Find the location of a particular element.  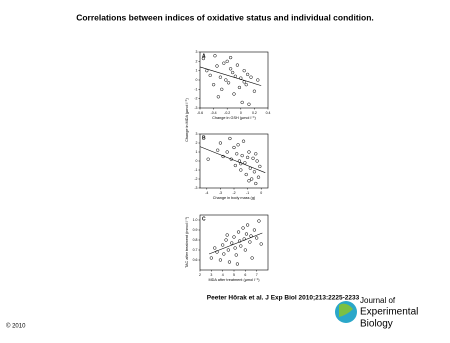

x-tick-label: -0.2 is located at coordinates (227, 113).